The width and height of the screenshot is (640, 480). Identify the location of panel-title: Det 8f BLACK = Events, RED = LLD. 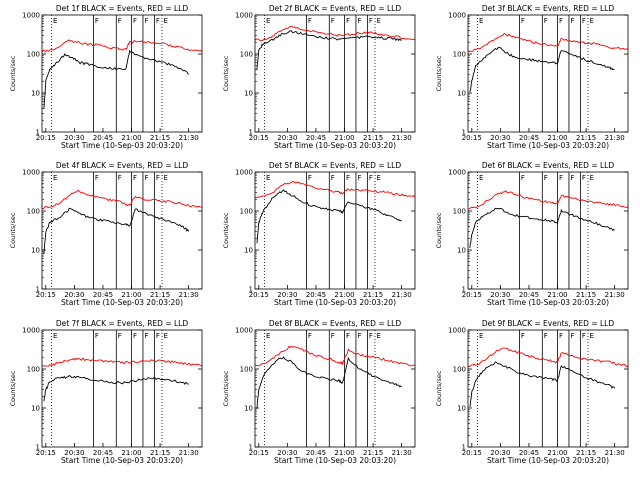
(335, 323).